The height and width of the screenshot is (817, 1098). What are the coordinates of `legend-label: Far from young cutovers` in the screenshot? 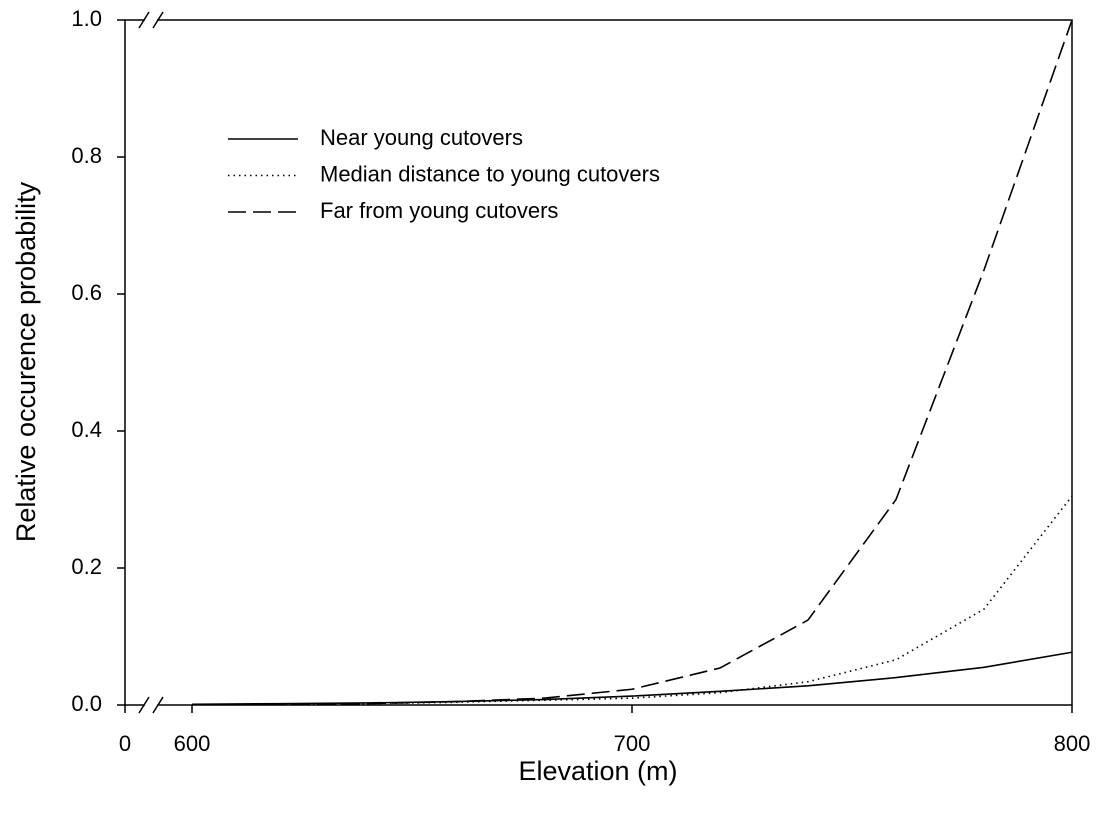 It's located at (439, 210).